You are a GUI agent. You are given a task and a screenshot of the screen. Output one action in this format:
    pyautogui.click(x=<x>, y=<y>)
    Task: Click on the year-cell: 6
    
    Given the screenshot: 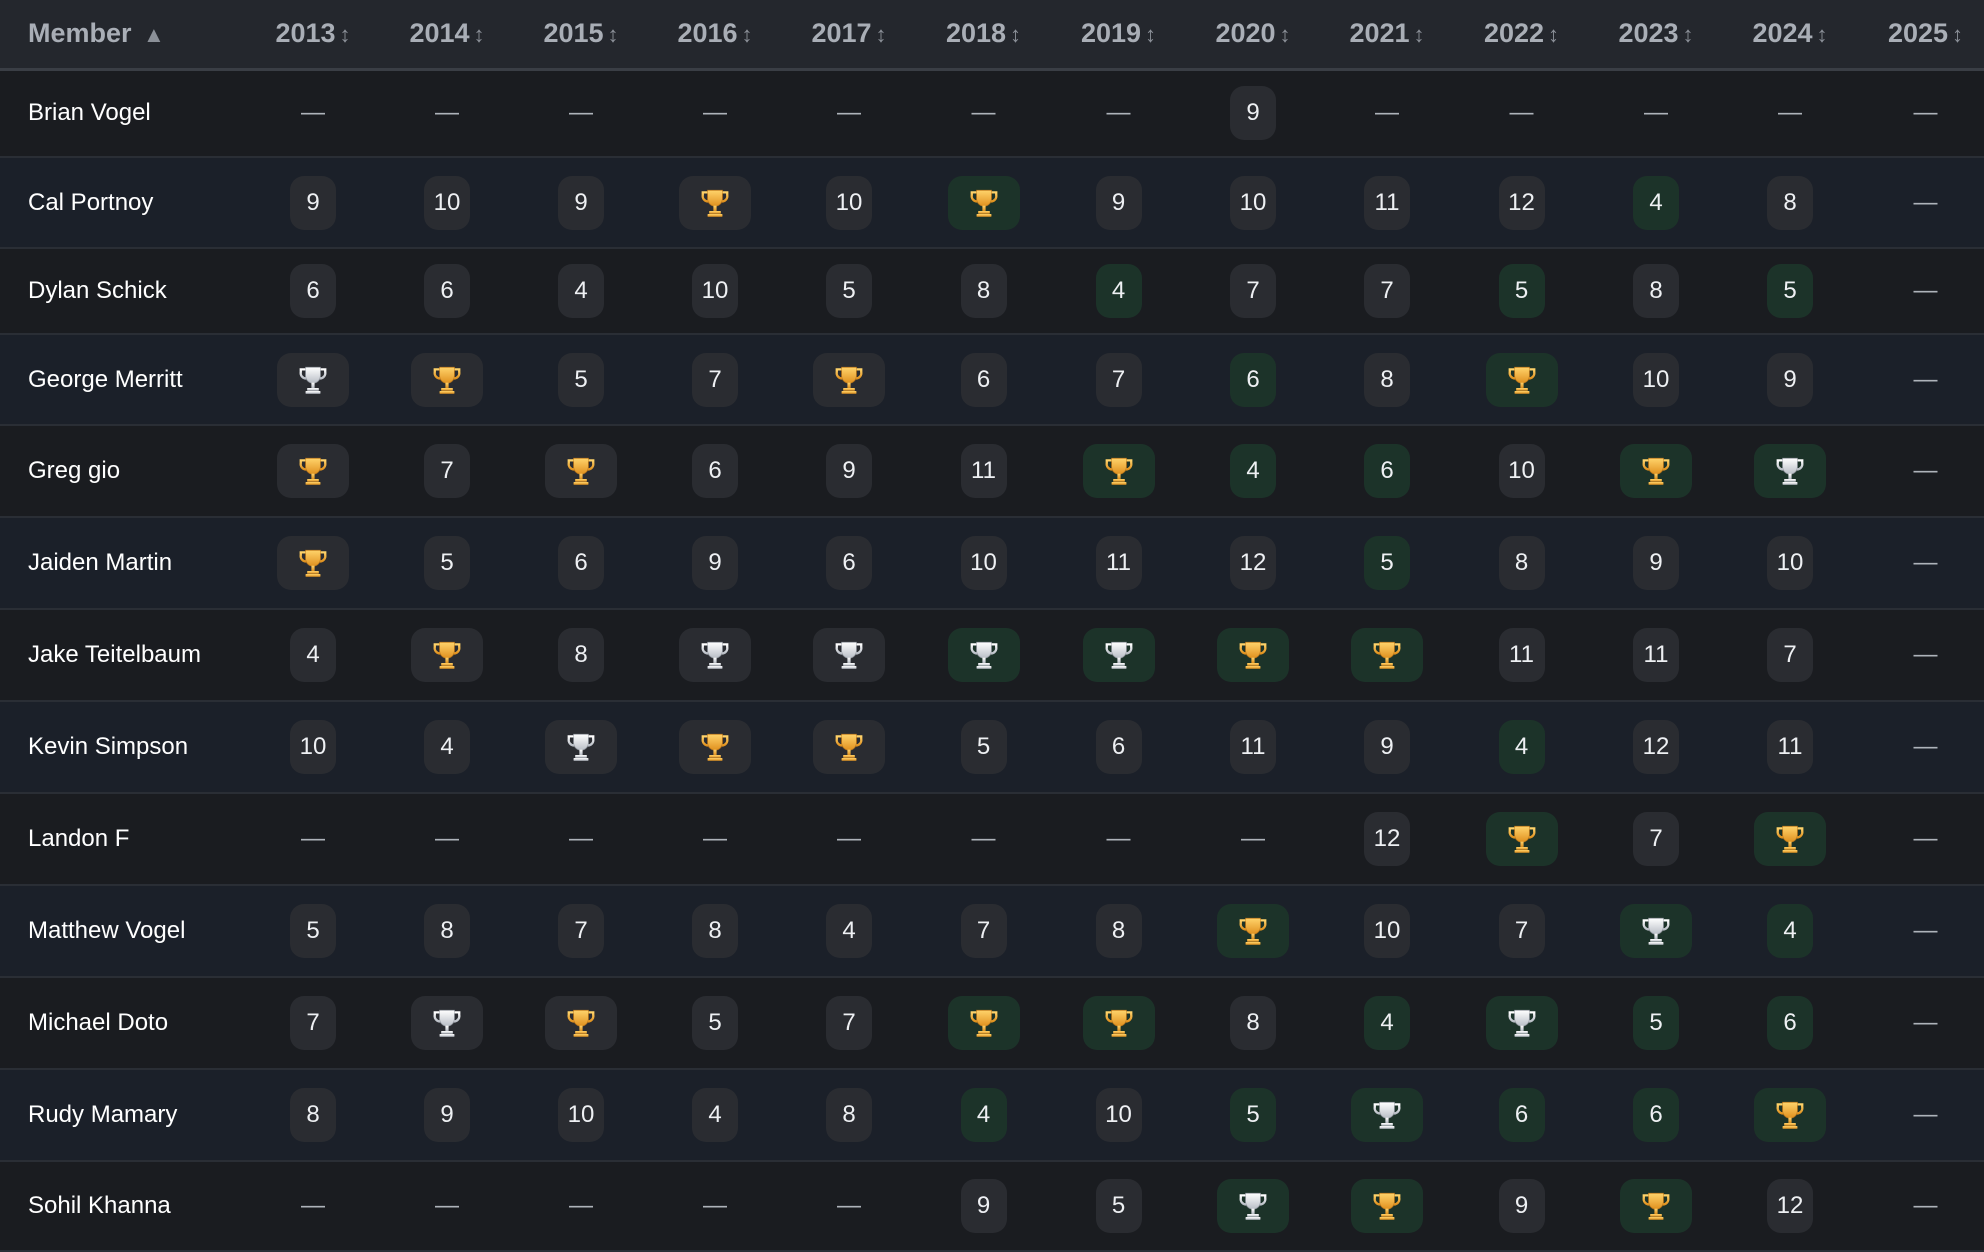 What is the action you would take?
    pyautogui.click(x=1387, y=471)
    